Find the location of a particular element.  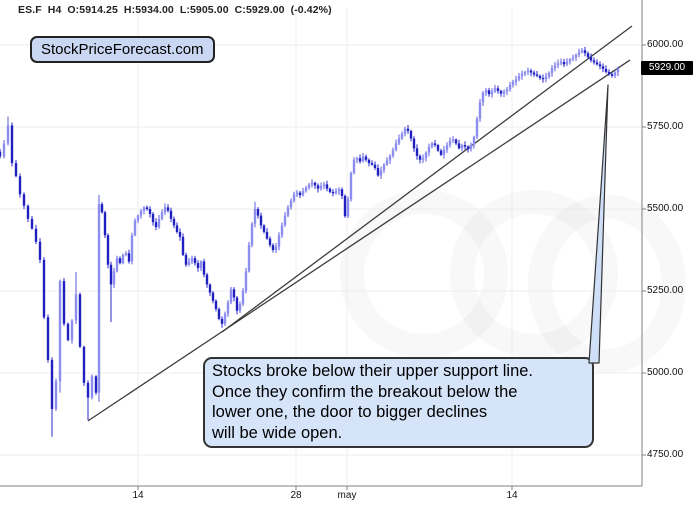

x-axis-label: 28 is located at coordinates (296, 495).